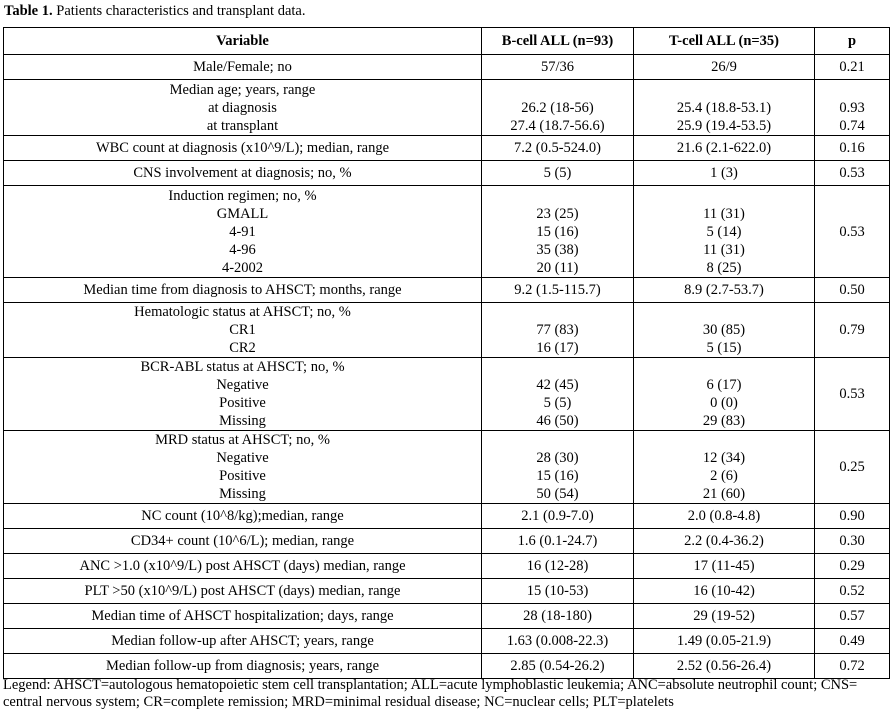 The height and width of the screenshot is (711, 894). I want to click on t-cell-value: 1 (3), so click(724, 173).